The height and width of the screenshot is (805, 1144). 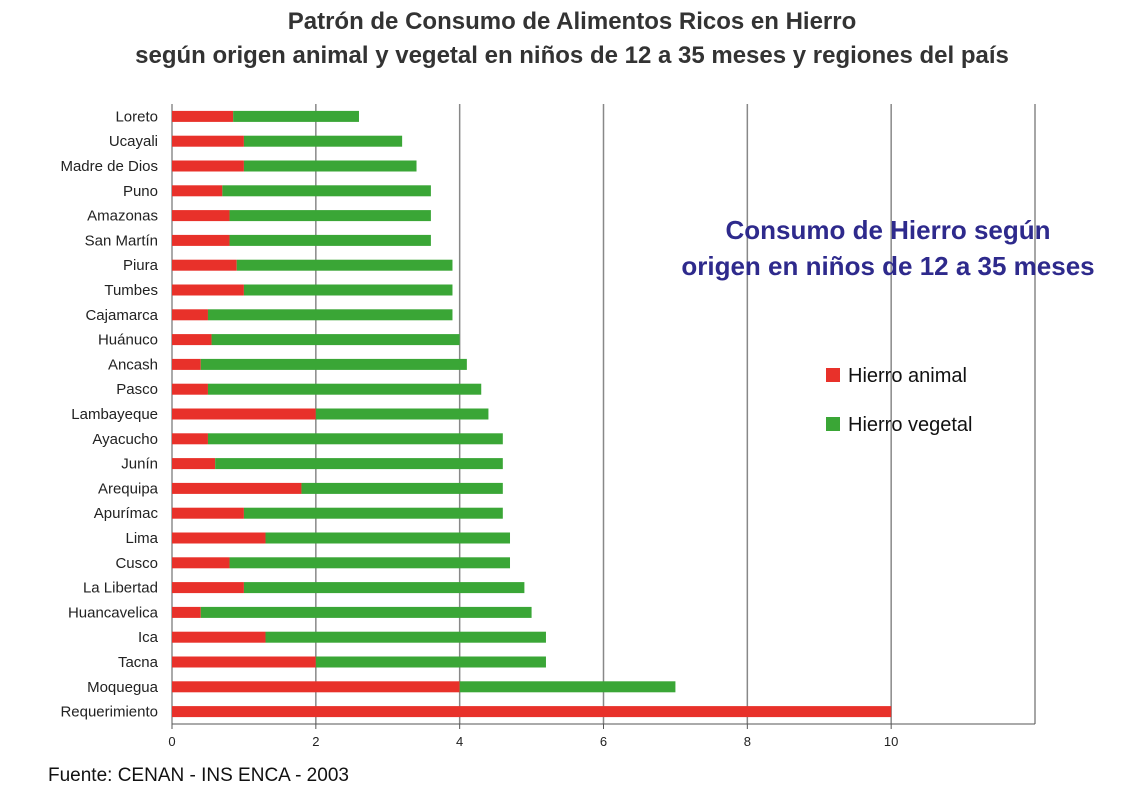 What do you see at coordinates (126, 513) in the screenshot?
I see `category-label: Apurímac` at bounding box center [126, 513].